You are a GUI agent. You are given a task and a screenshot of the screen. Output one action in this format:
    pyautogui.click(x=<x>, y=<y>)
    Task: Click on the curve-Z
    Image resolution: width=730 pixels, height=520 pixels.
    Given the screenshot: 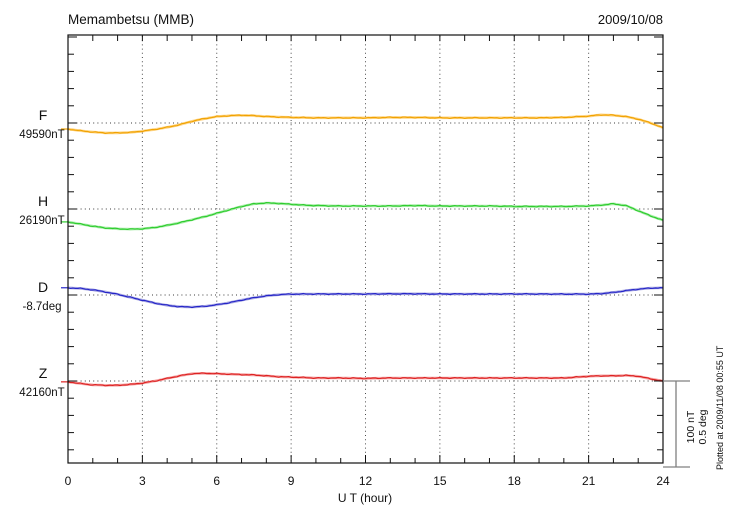 What is the action you would take?
    pyautogui.click(x=365, y=379)
    